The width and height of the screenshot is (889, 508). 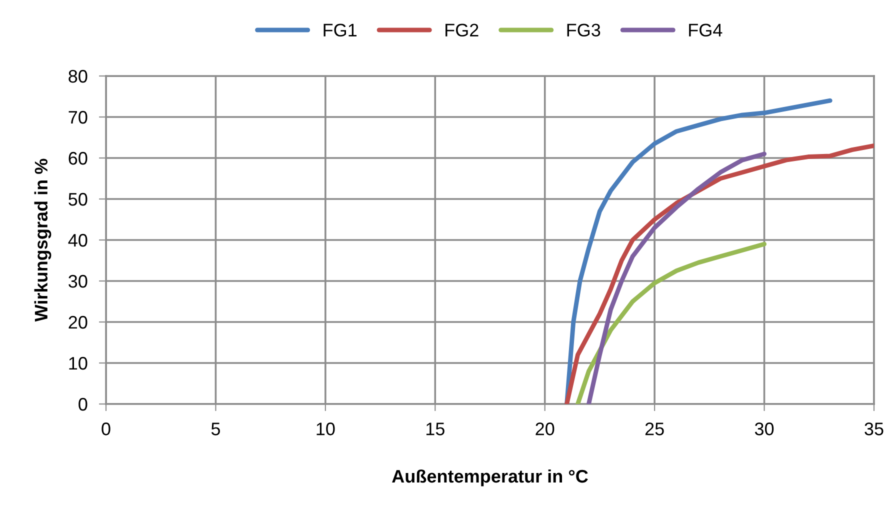 What do you see at coordinates (106, 429) in the screenshot?
I see `x-tick-label: 0` at bounding box center [106, 429].